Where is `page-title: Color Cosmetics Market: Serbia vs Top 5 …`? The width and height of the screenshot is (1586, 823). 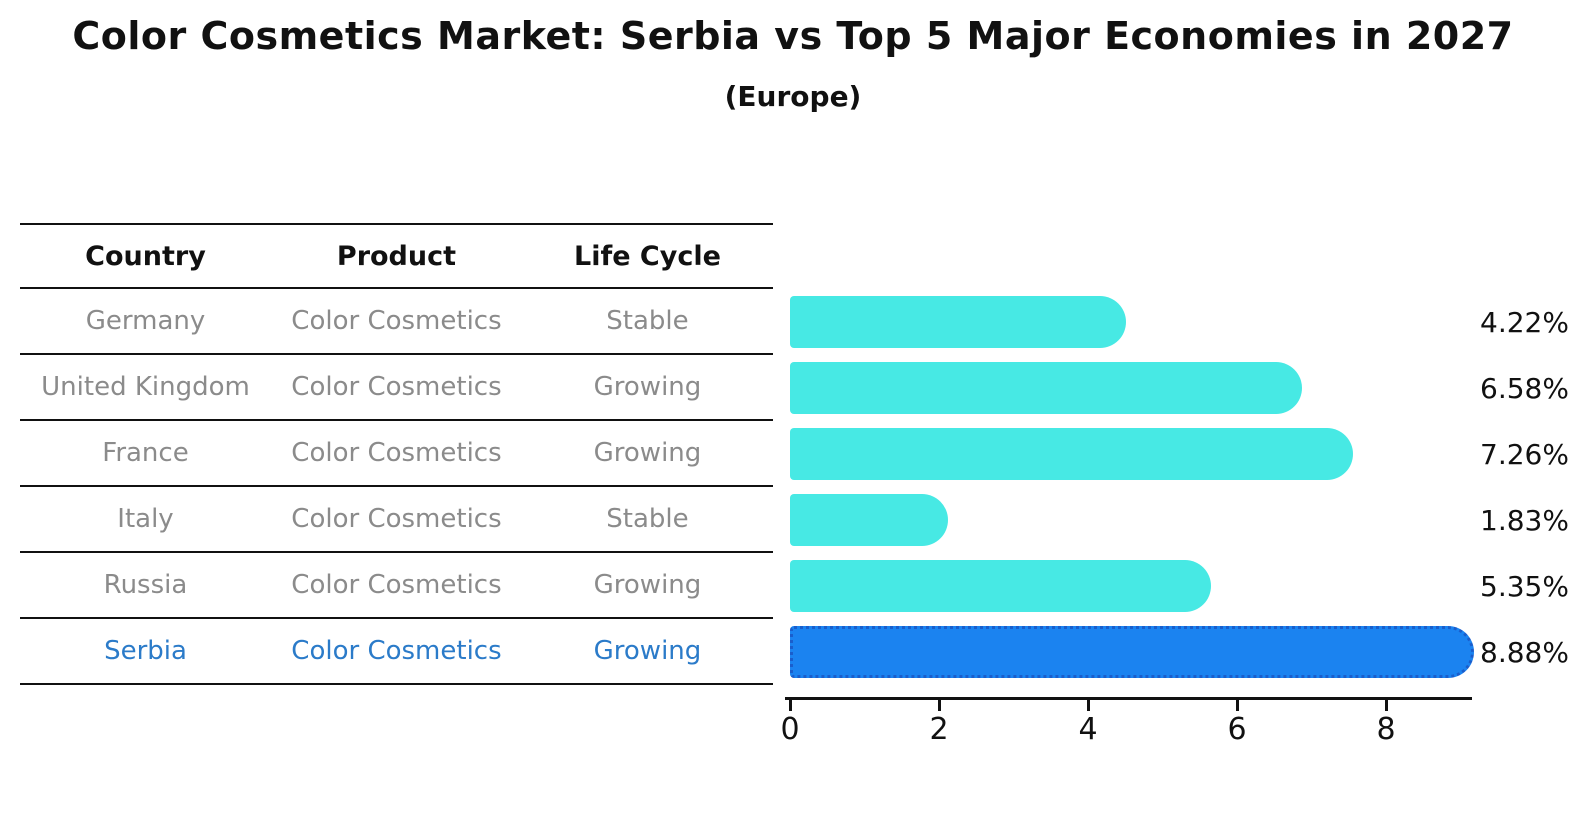
page-title: Color Cosmetics Market: Serbia vs Top 5 … is located at coordinates (793, 36).